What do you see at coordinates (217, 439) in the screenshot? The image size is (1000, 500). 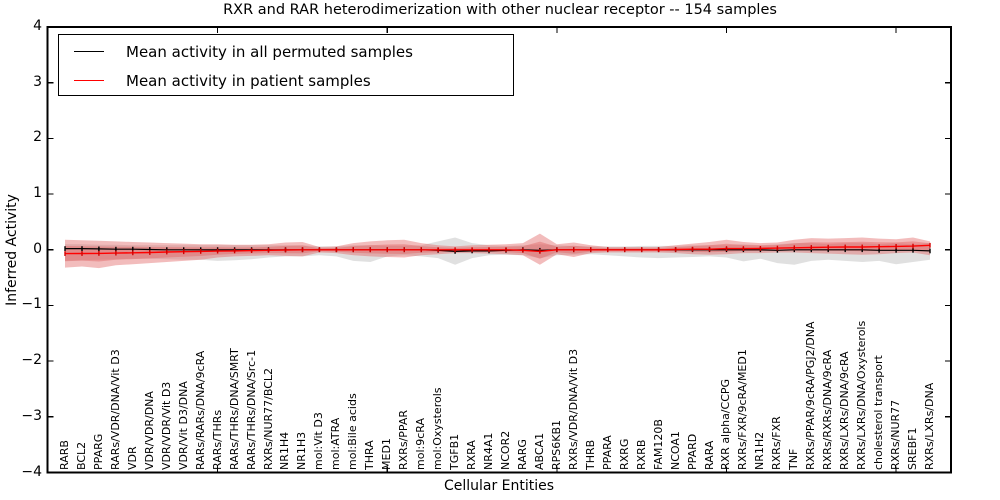 I see `x-tick-label: RARs/THRs` at bounding box center [217, 439].